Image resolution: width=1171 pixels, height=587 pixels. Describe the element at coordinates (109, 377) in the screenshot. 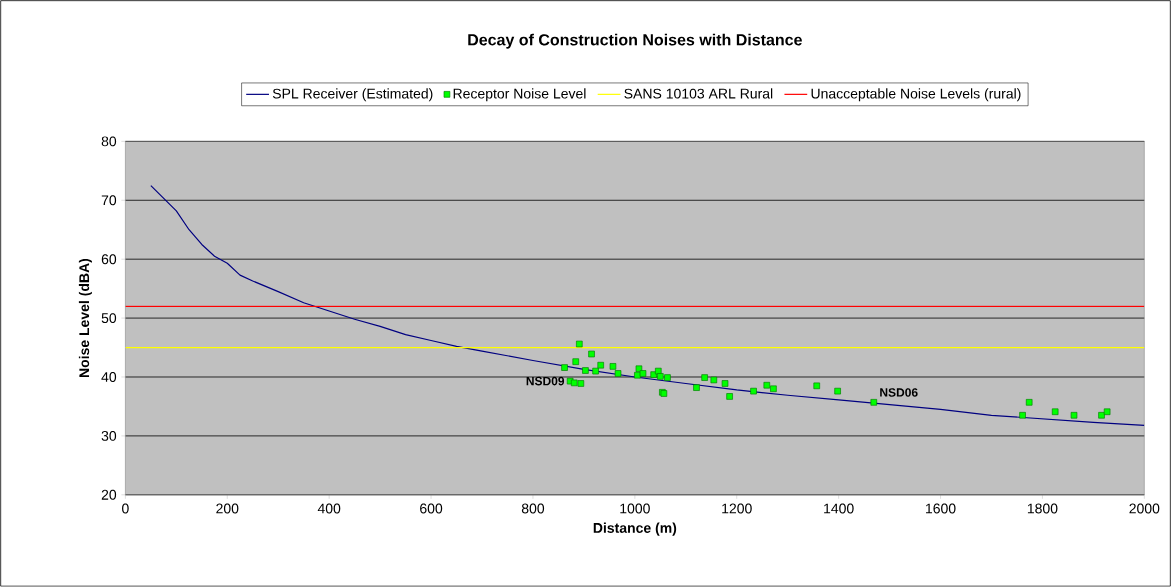

I see `y-tick-label: 40` at that location.